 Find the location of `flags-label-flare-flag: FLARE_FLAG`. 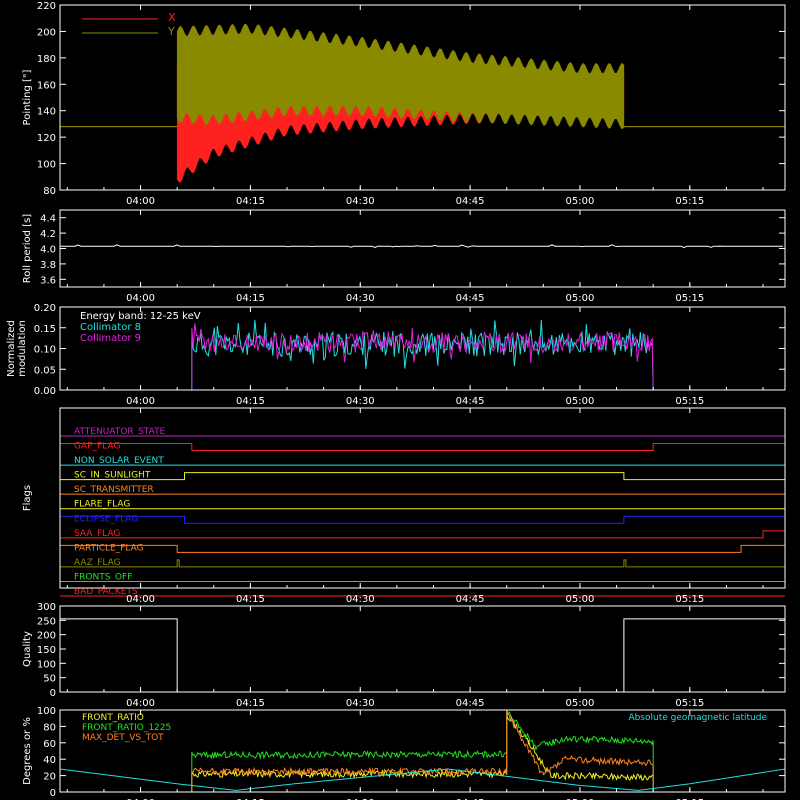

flags-label-flare-flag: FLARE_FLAG is located at coordinates (102, 505).